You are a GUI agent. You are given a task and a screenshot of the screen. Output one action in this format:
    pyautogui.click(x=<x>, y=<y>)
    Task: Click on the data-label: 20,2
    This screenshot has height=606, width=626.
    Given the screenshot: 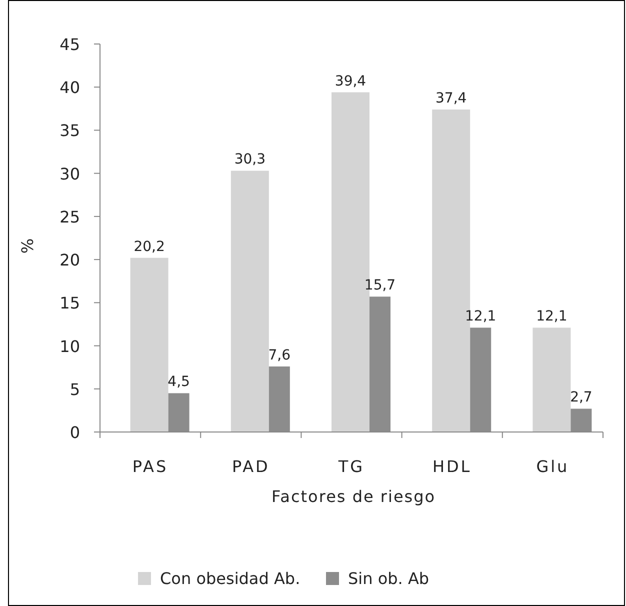 What is the action you would take?
    pyautogui.click(x=149, y=246)
    